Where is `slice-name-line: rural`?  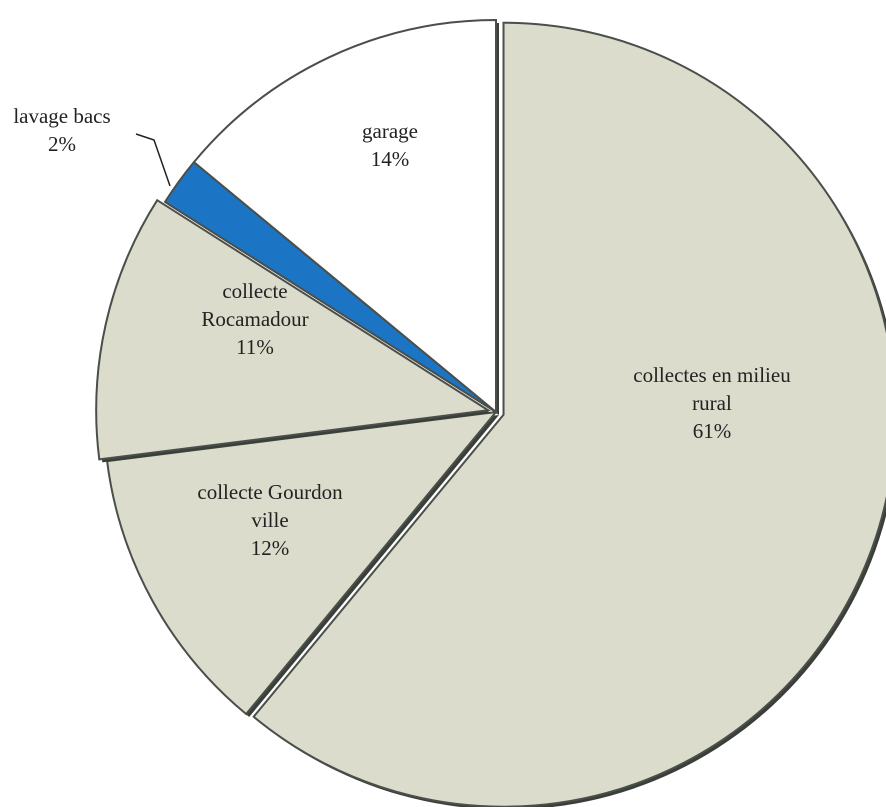
slice-name-line: rural is located at coordinates (712, 403).